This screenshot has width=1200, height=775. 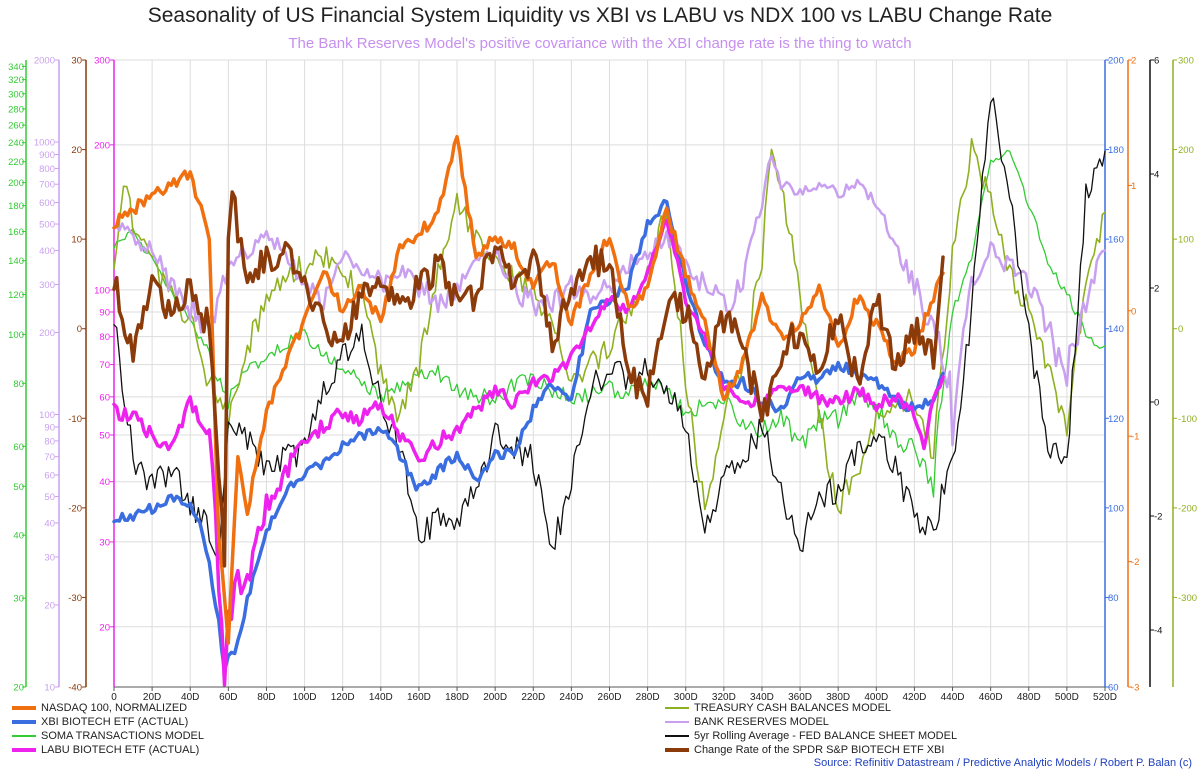 I want to click on xbi_axis-tick-label: 100, so click(x=1116, y=508).